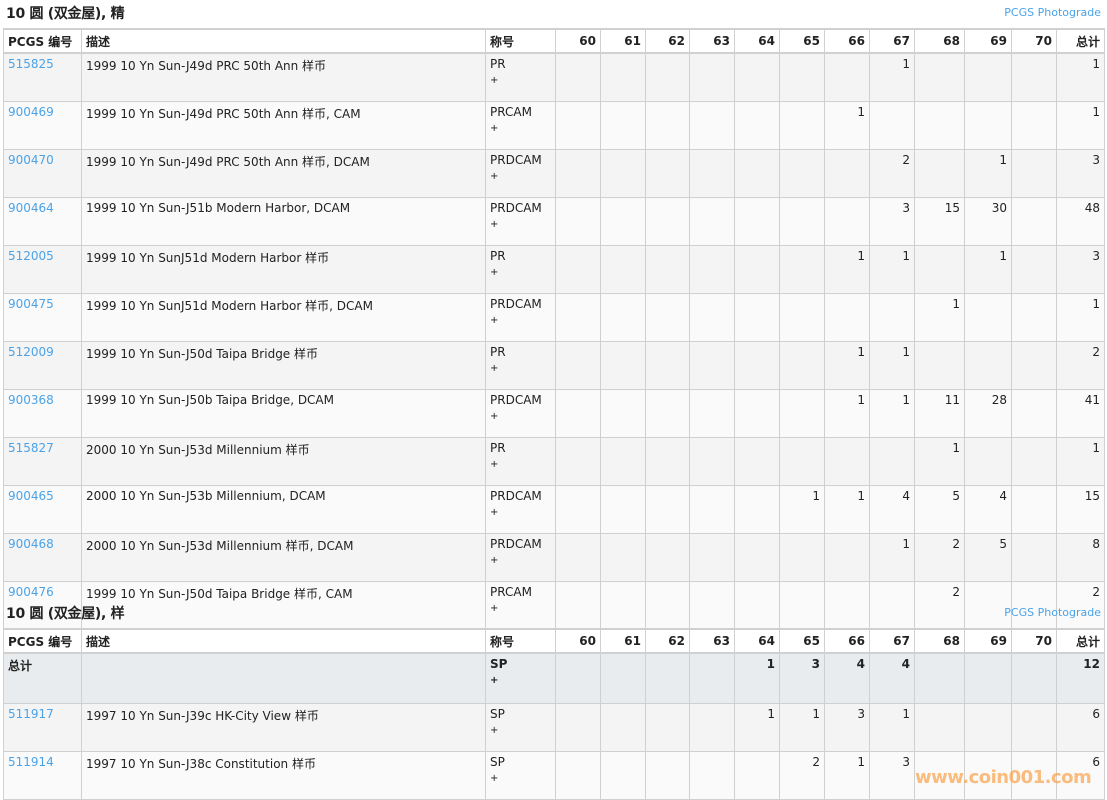  What do you see at coordinates (939, 641) in the screenshot?
I see `col-header-grade-68: 68` at bounding box center [939, 641].